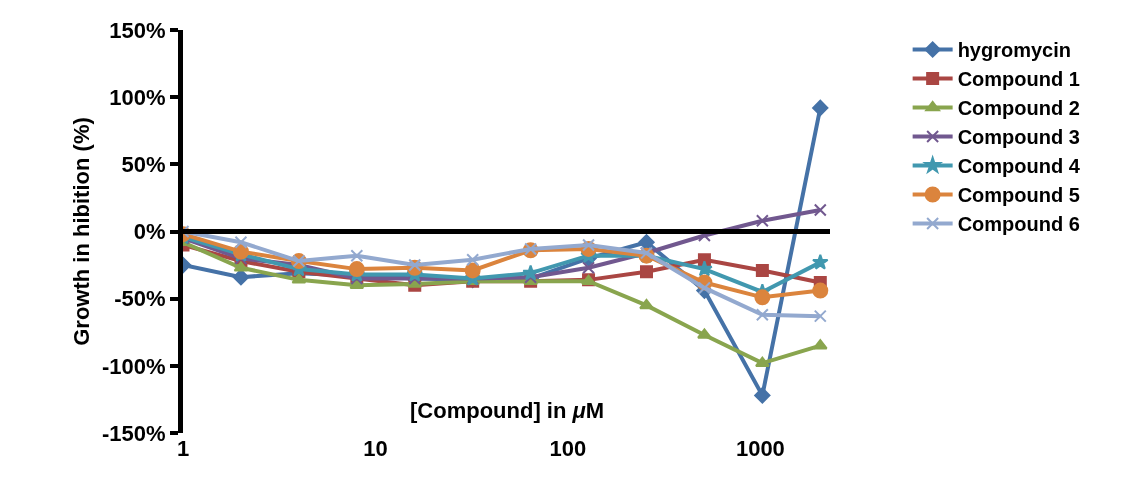 Image resolution: width=1146 pixels, height=484 pixels. I want to click on legend-label: Compound 3, so click(1018, 137).